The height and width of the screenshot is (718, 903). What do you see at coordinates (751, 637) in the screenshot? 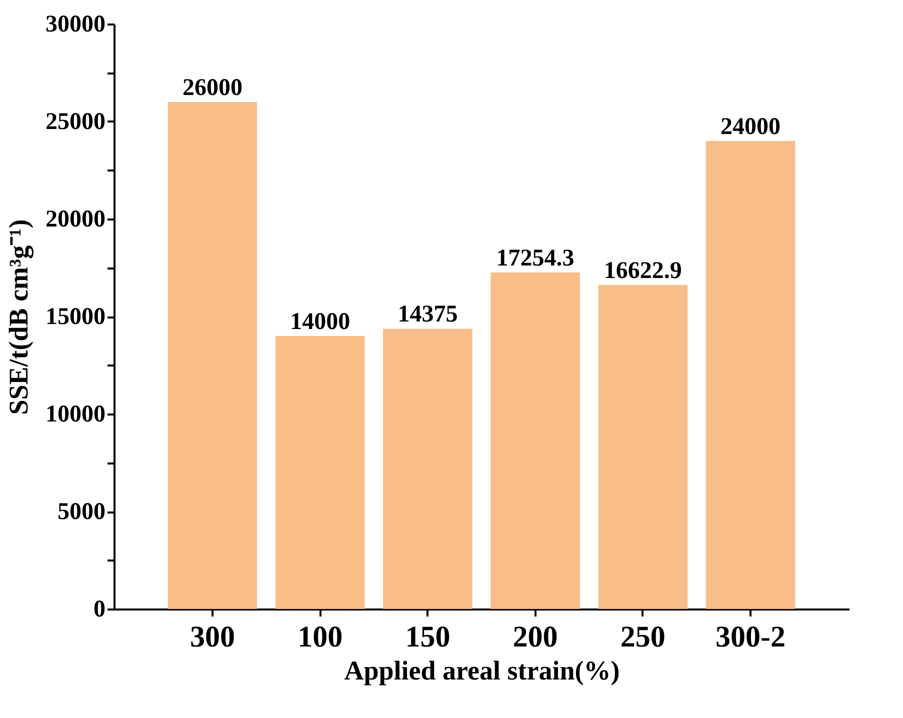
I see `x-tick-label: 300-2` at bounding box center [751, 637].